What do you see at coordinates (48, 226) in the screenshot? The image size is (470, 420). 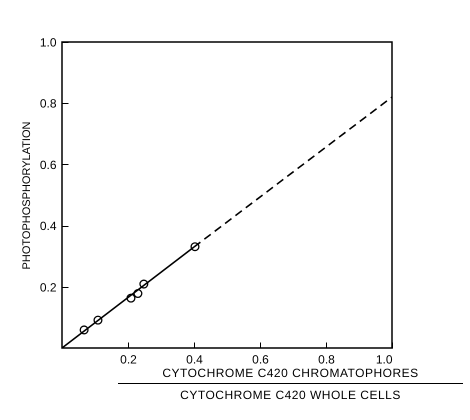 I see `y-tick-label: 0.4` at bounding box center [48, 226].